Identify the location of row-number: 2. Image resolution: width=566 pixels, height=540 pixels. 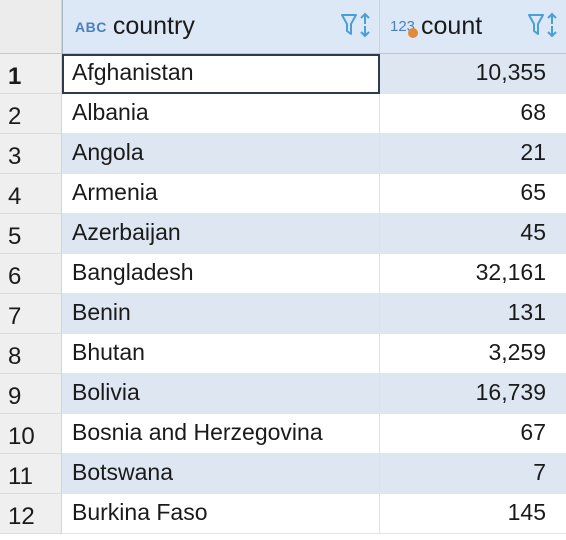
(31, 114).